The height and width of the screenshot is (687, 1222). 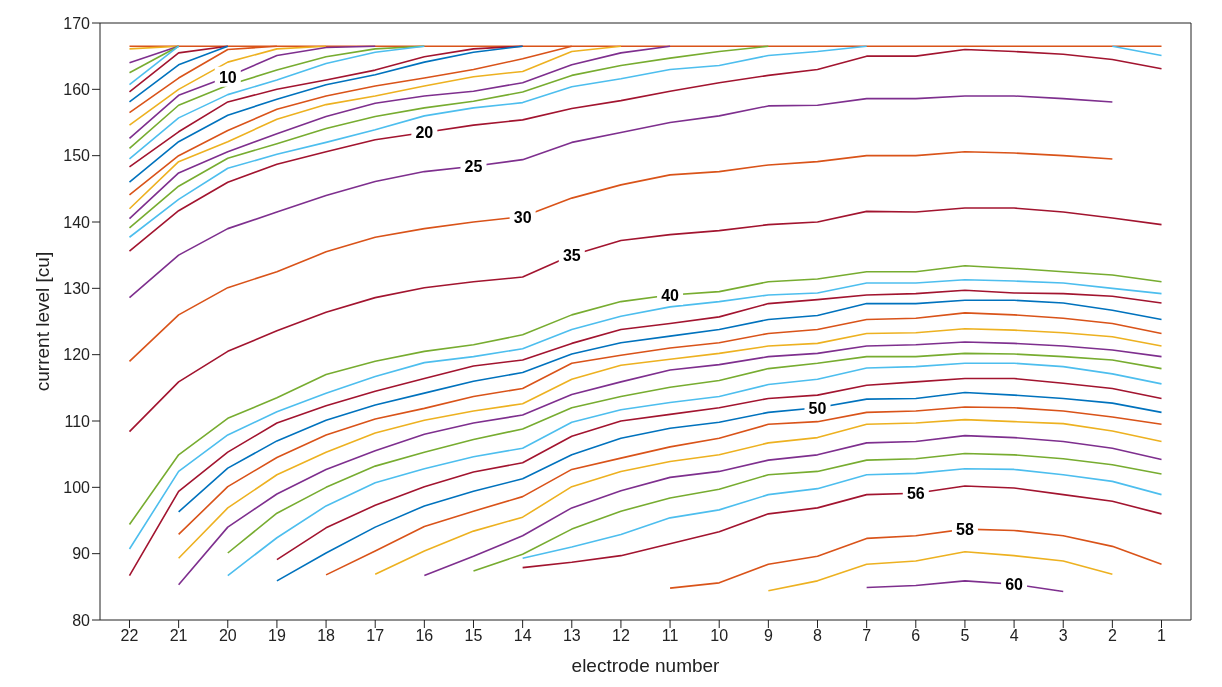 I want to click on x-tick-label: 4, so click(x=1014, y=636).